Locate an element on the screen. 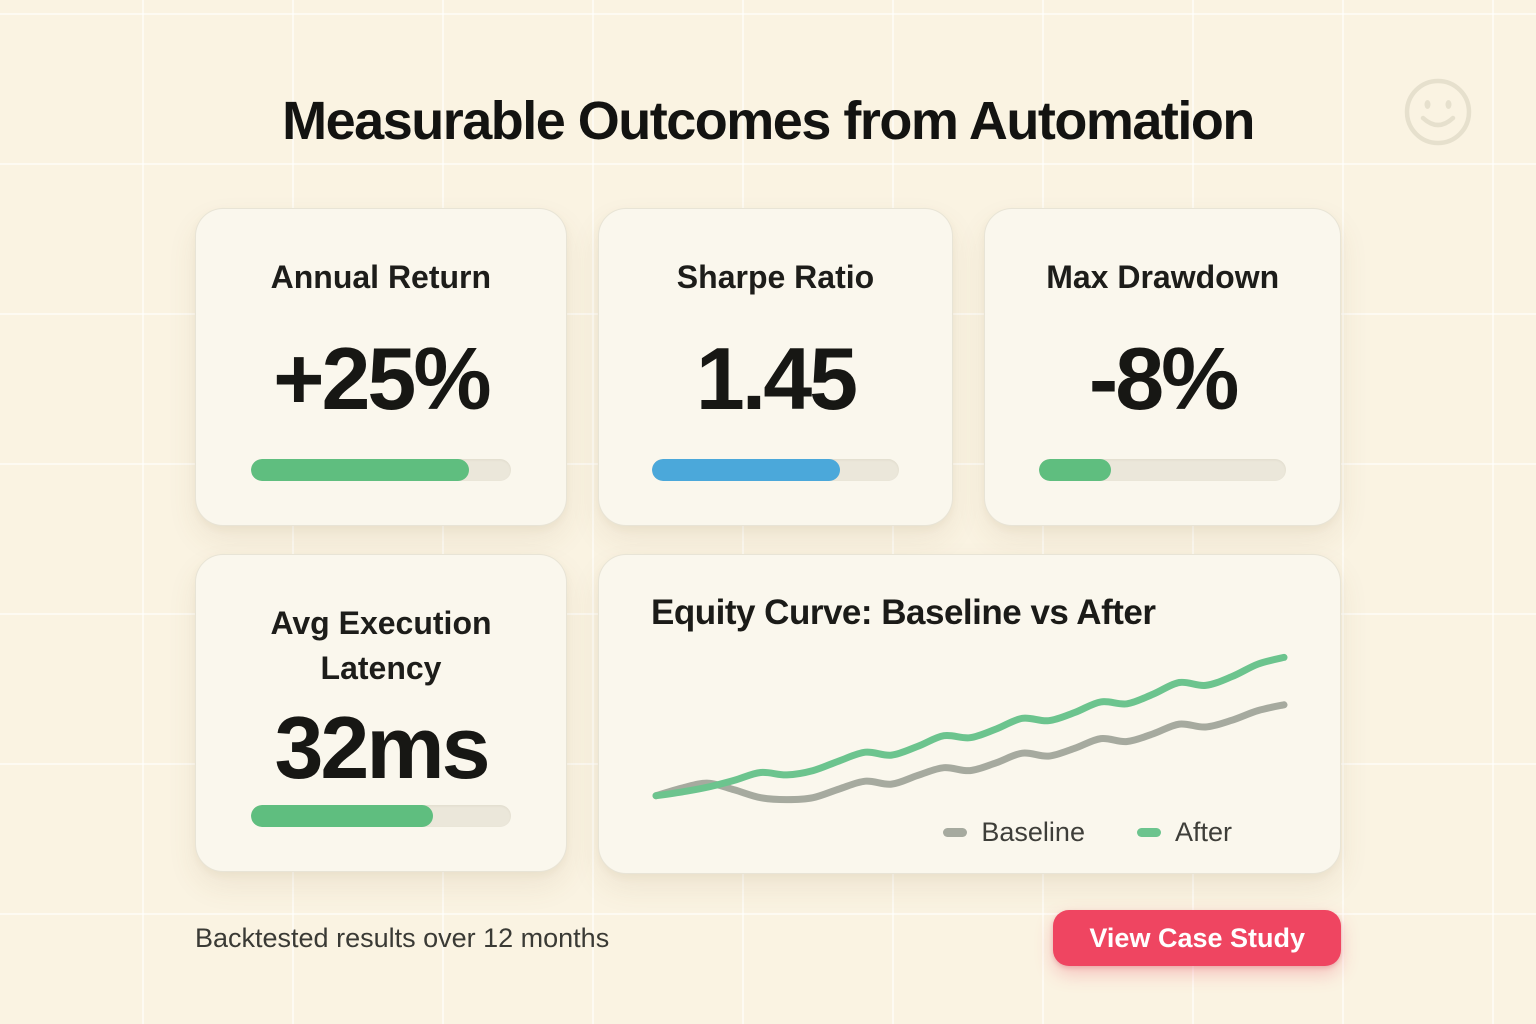 Image resolution: width=1536 pixels, height=1024 pixels. metric-value: 1.45 is located at coordinates (776, 379).